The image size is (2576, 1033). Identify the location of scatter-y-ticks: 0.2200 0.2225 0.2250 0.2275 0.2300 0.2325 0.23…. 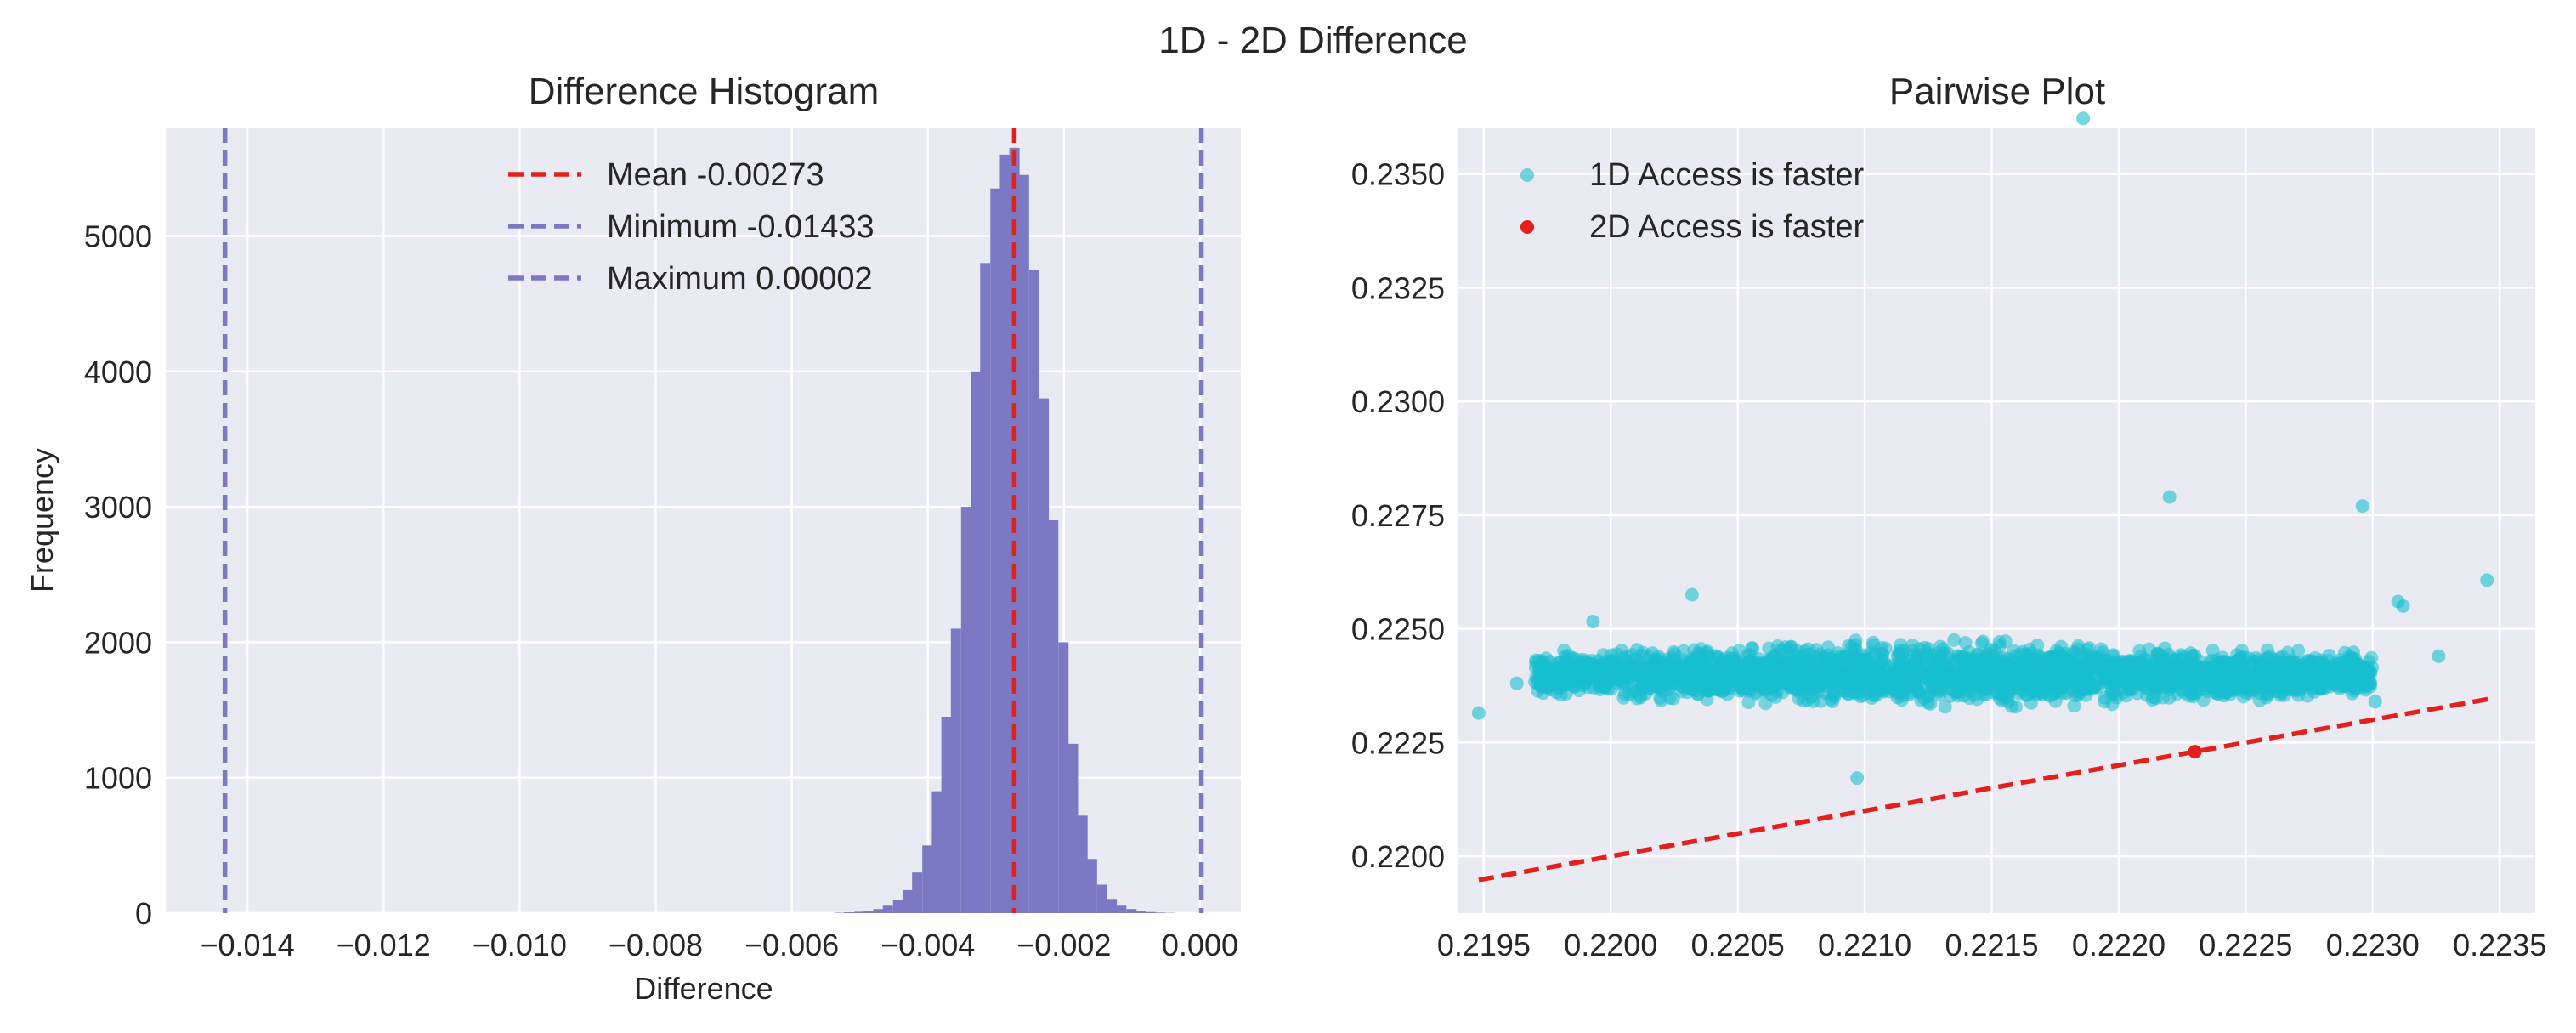
(1398, 516).